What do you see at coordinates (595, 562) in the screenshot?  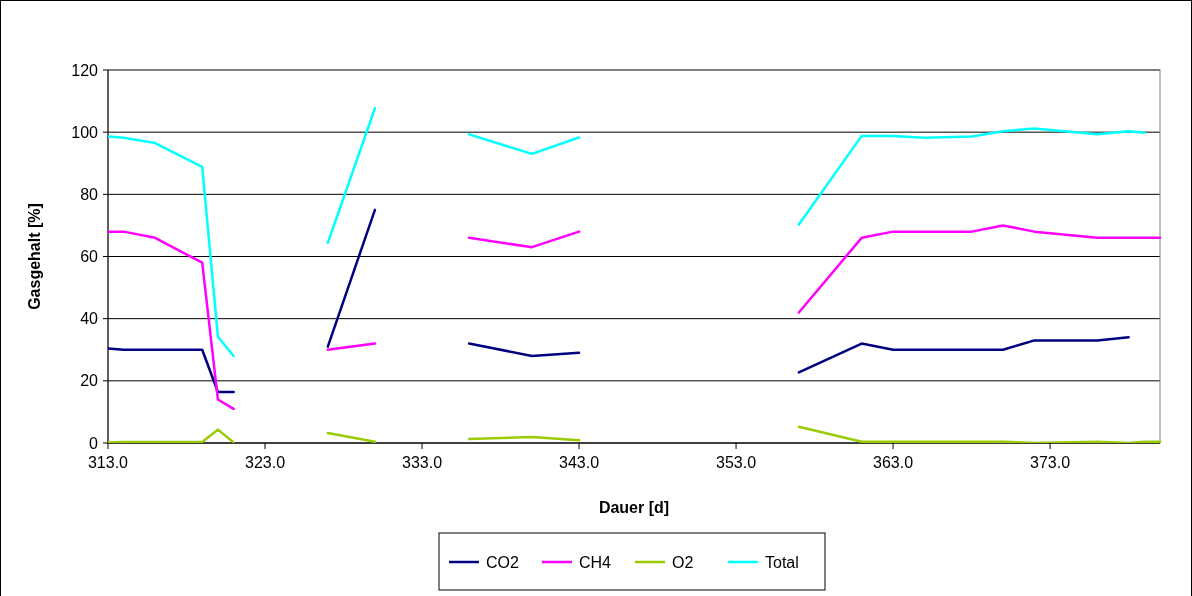 I see `legend-label: CH4` at bounding box center [595, 562].